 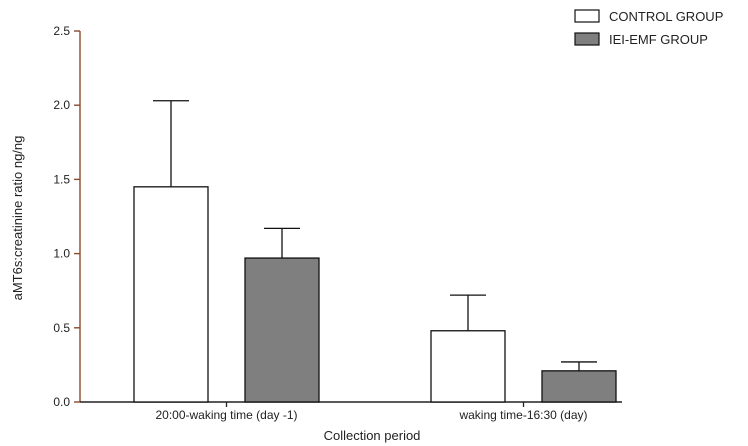 I want to click on x-tick-label: 20:00-waking time (day -1), so click(x=226, y=415).